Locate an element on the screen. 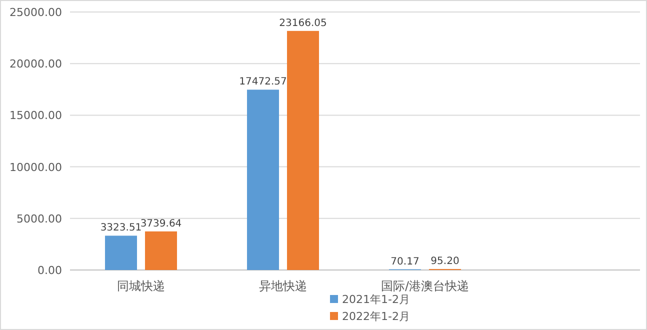 The width and height of the screenshot is (647, 330). x-tick-label: 异地快递 is located at coordinates (283, 286).